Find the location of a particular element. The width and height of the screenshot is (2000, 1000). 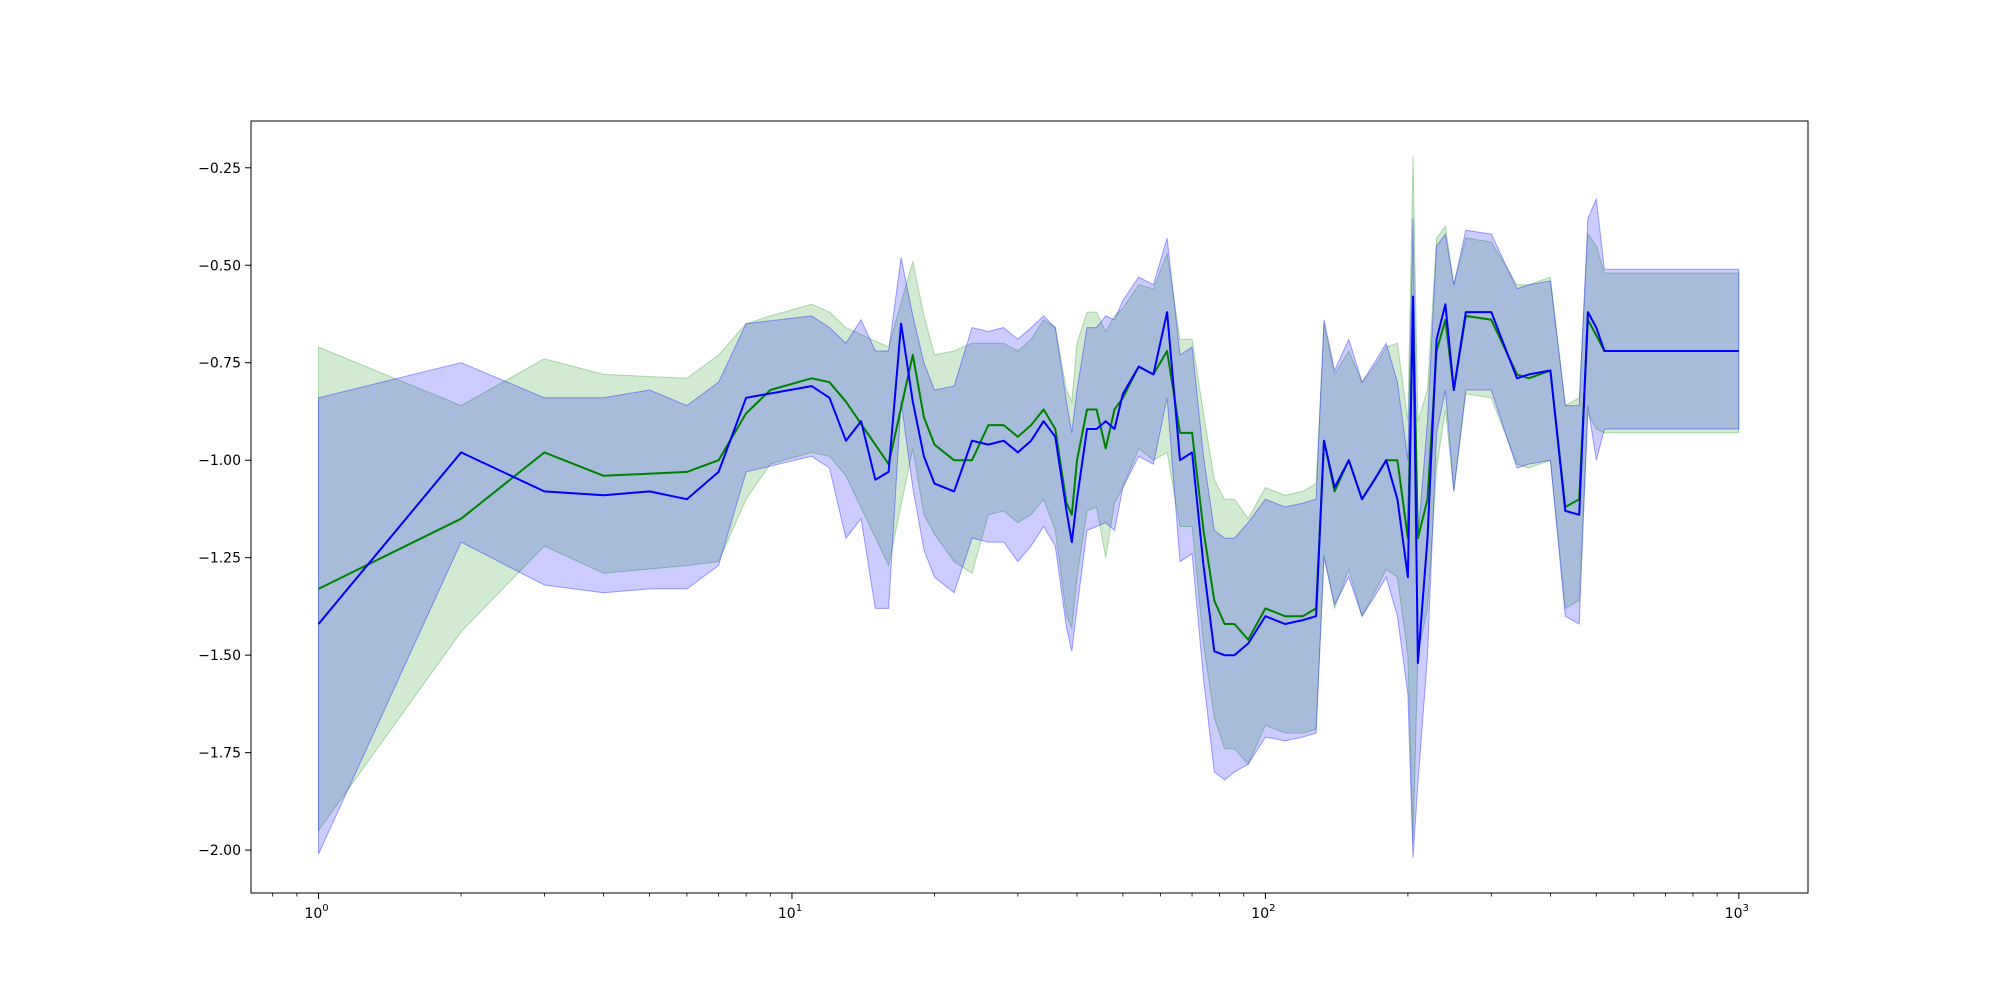

y-tick-label: −1.00 is located at coordinates (219, 461).